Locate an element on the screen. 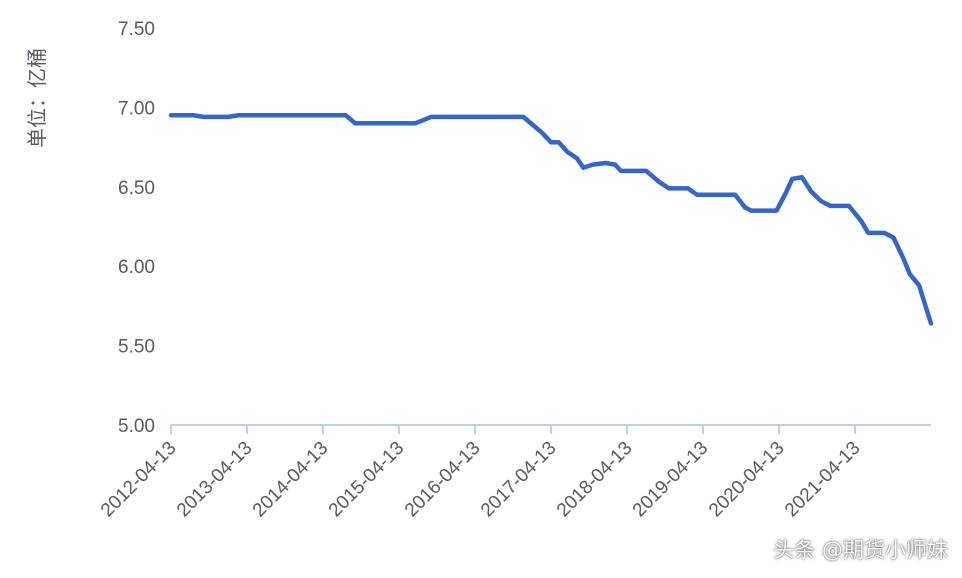  x-tick-label: 2012-04-13 is located at coordinates (139, 480).